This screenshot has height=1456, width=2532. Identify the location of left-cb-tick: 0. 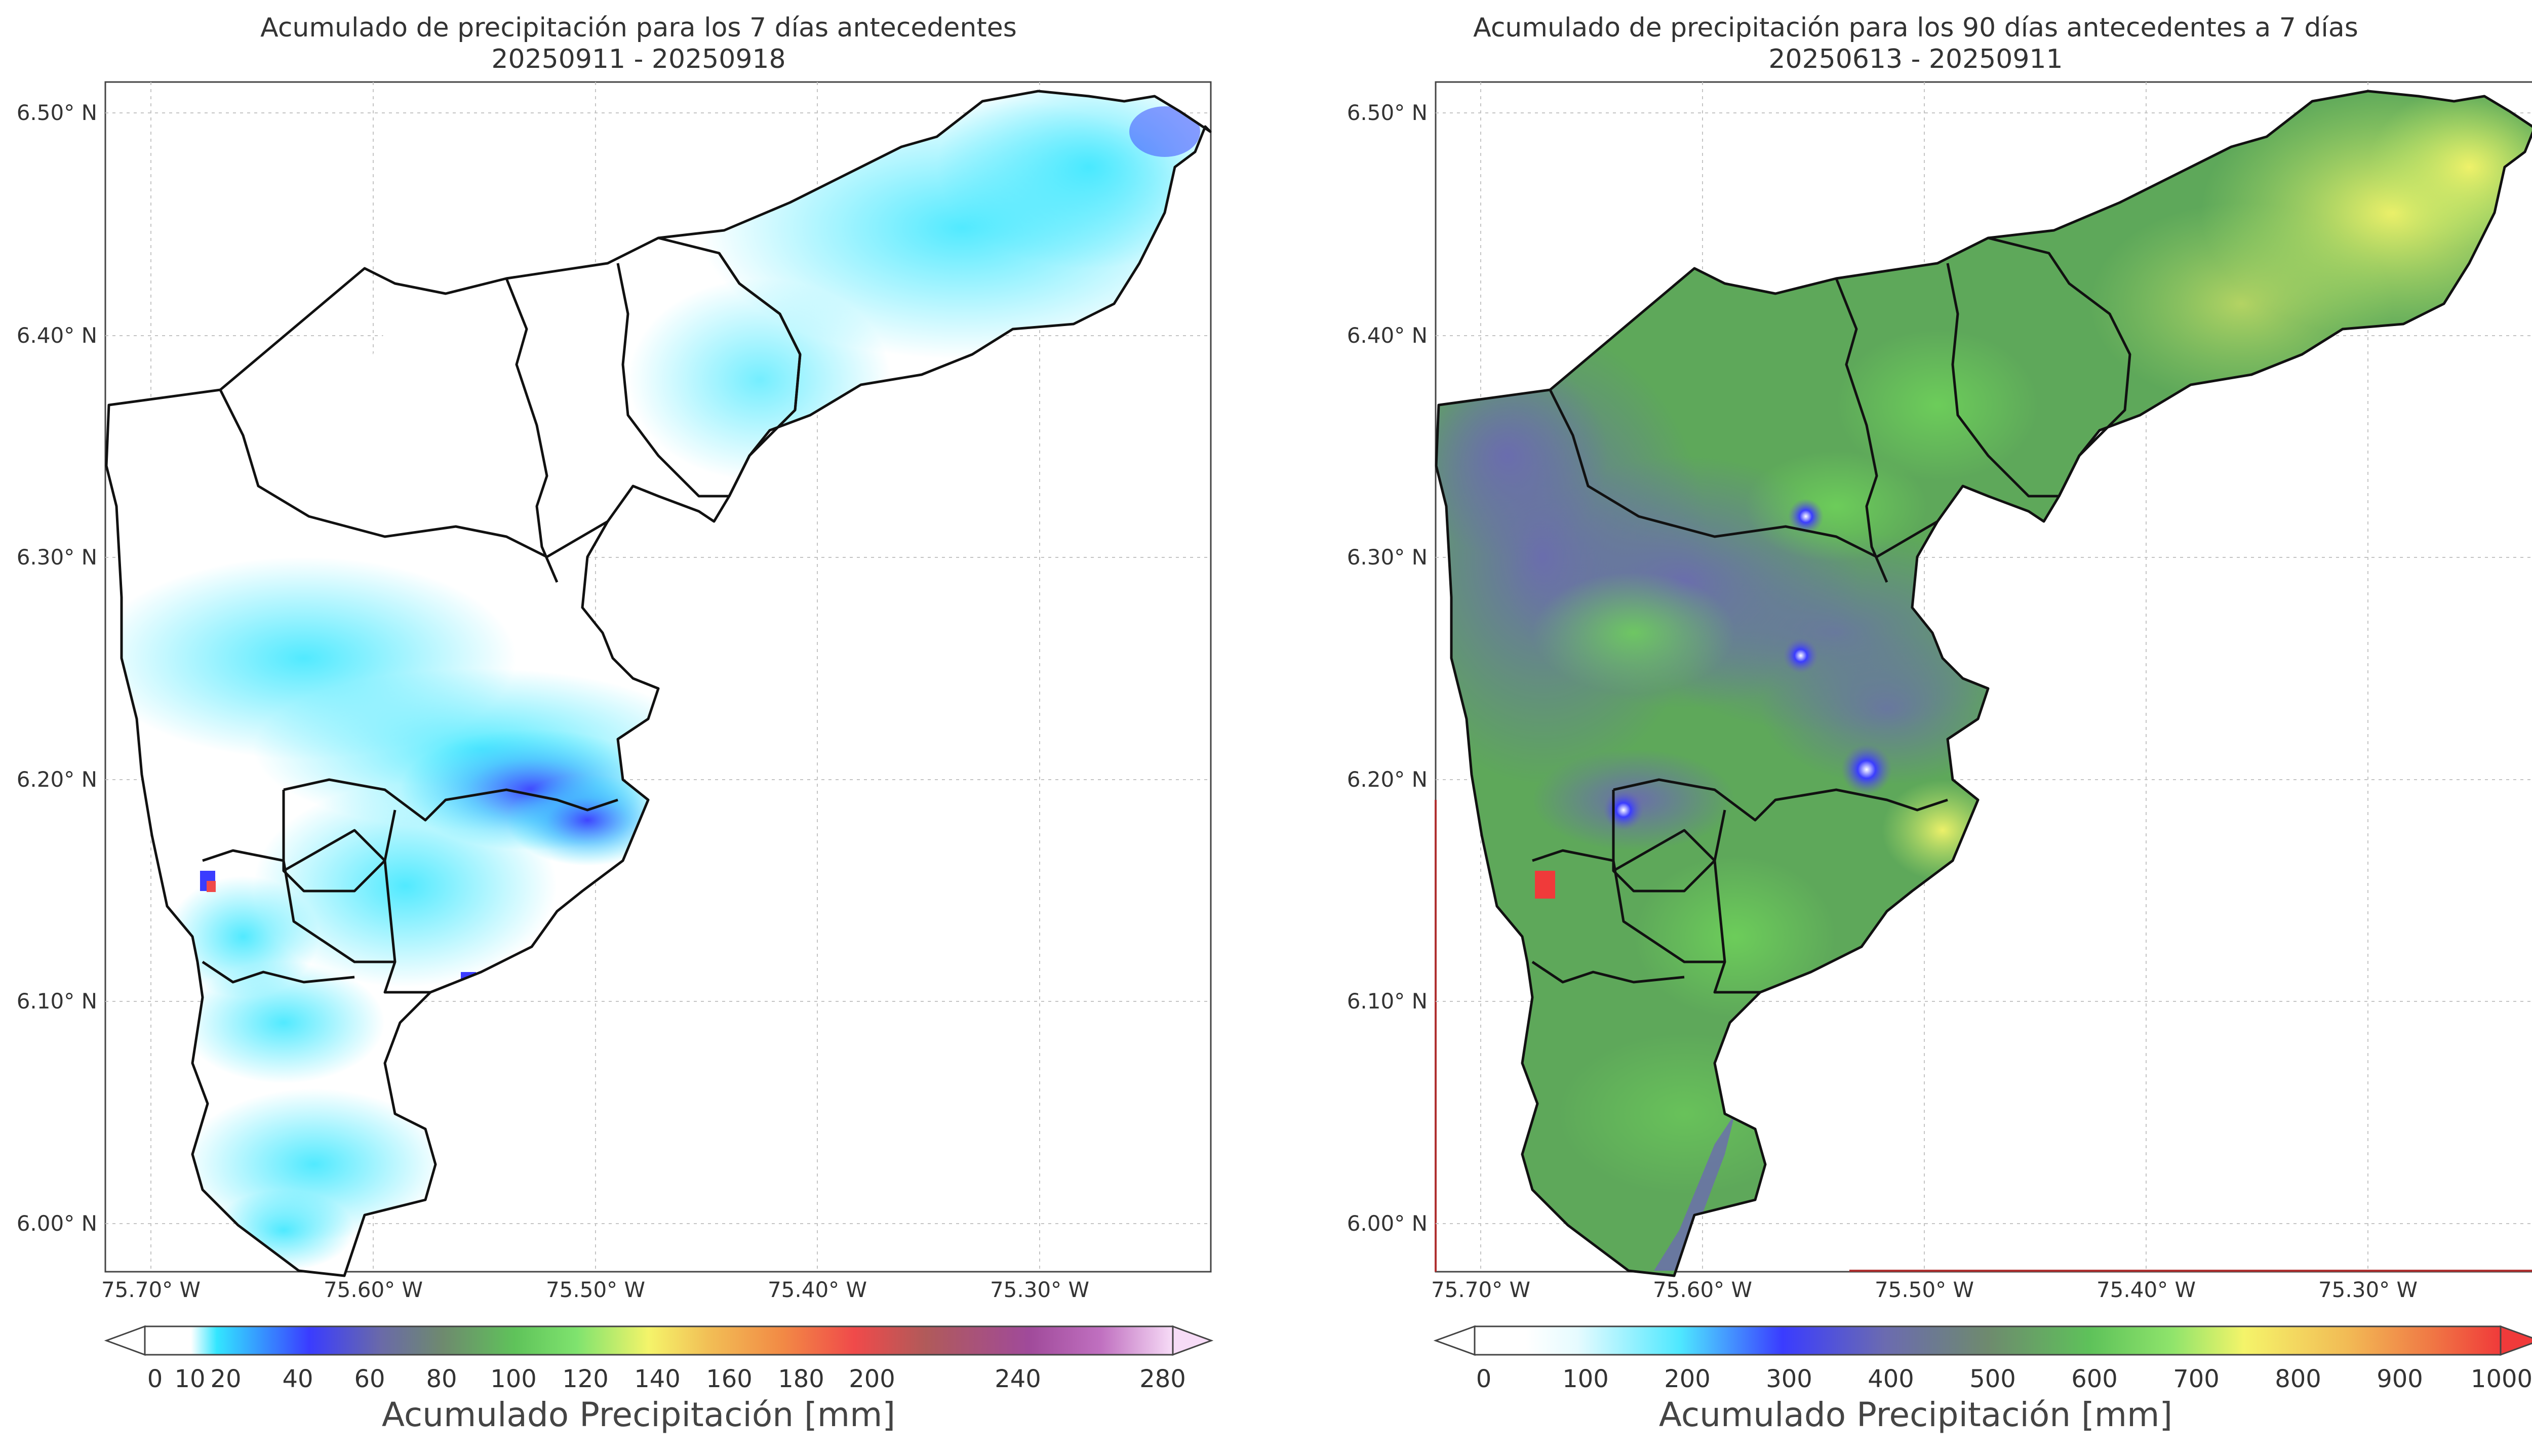
(155, 1379).